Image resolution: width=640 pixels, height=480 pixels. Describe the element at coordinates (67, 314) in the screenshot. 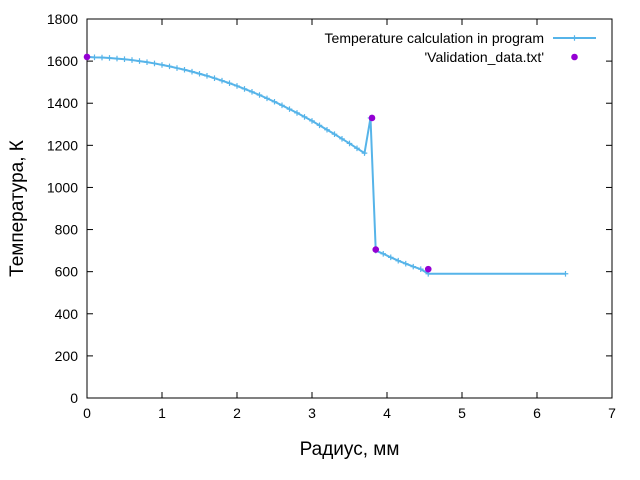

I see `y-tick-label: 400` at that location.